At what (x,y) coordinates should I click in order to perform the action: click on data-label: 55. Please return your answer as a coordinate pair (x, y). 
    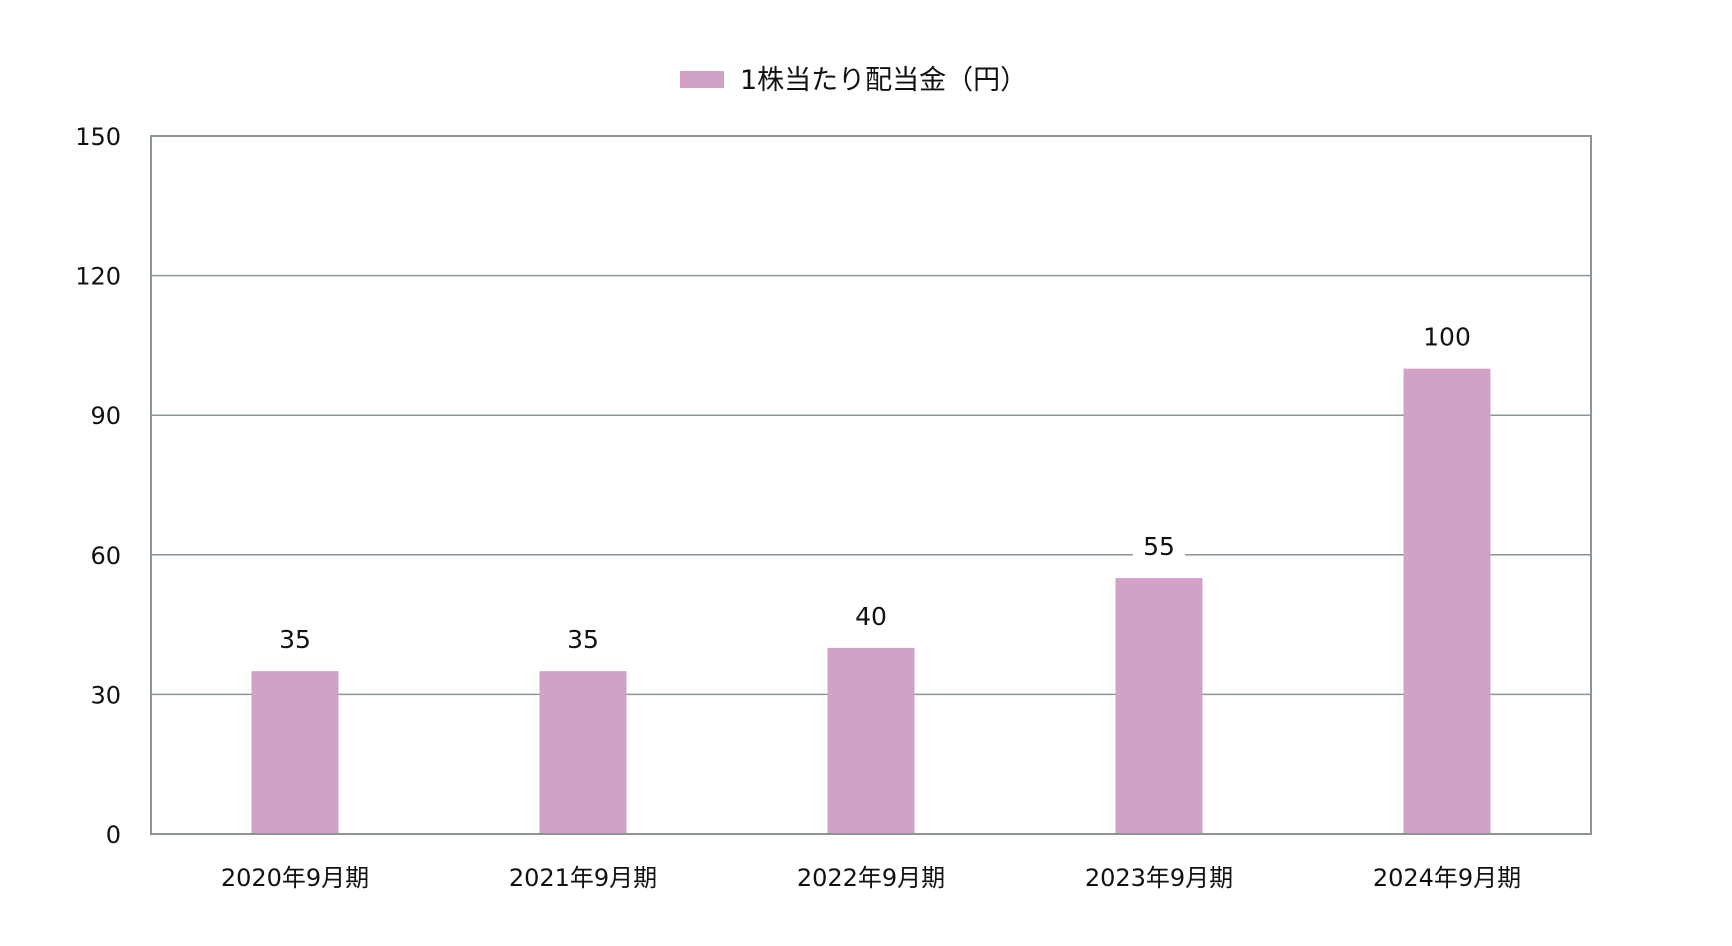
    Looking at the image, I should click on (1159, 546).